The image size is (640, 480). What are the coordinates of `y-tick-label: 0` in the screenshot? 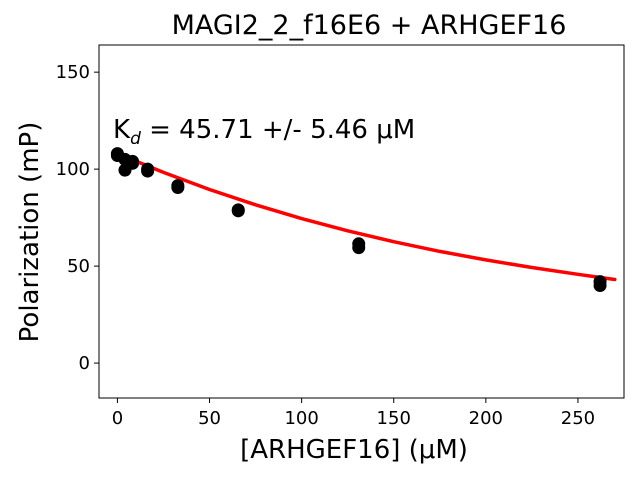 It's located at (84, 363).